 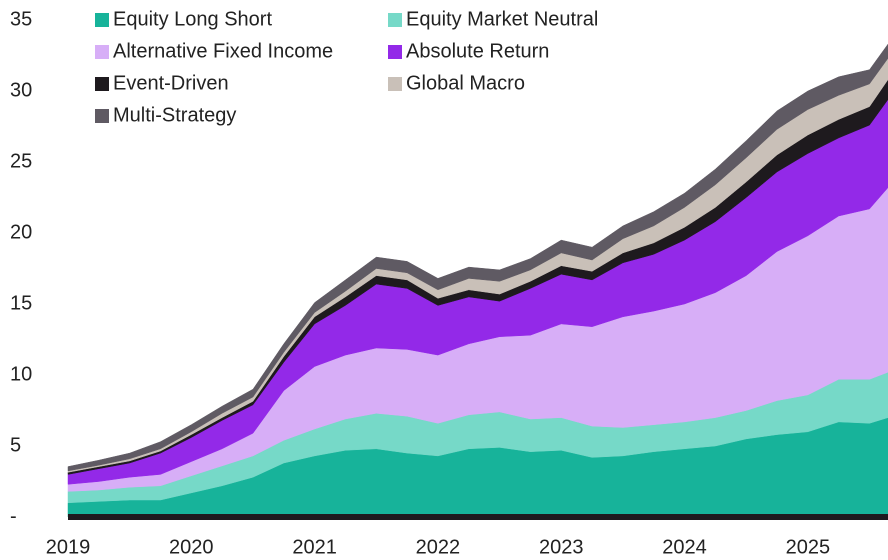 I want to click on x-tick-label: 2021, so click(x=314, y=547).